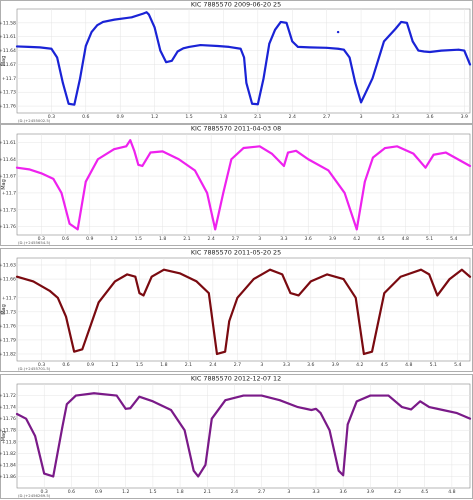  Describe the element at coordinates (8, 107) in the screenshot. I see `y-tick-label: +11.76` at that location.